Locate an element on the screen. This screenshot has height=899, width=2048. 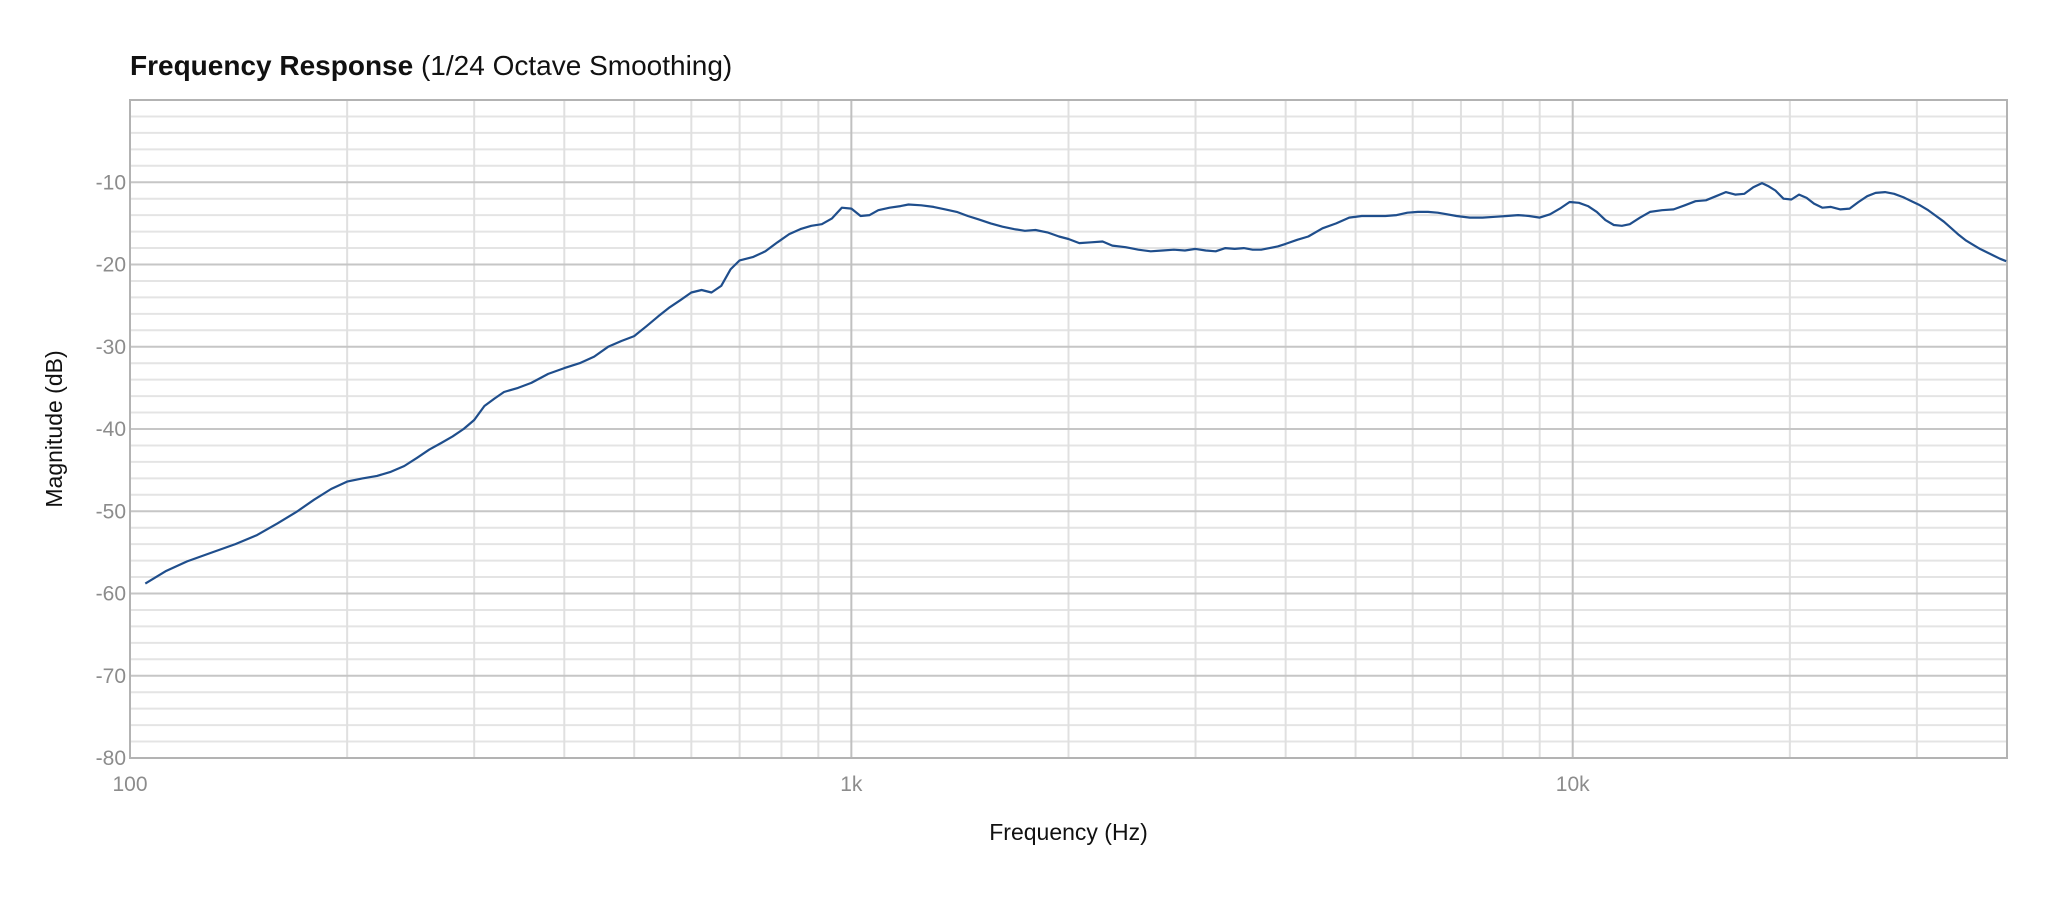
x-tick-label: 100 is located at coordinates (129, 784).